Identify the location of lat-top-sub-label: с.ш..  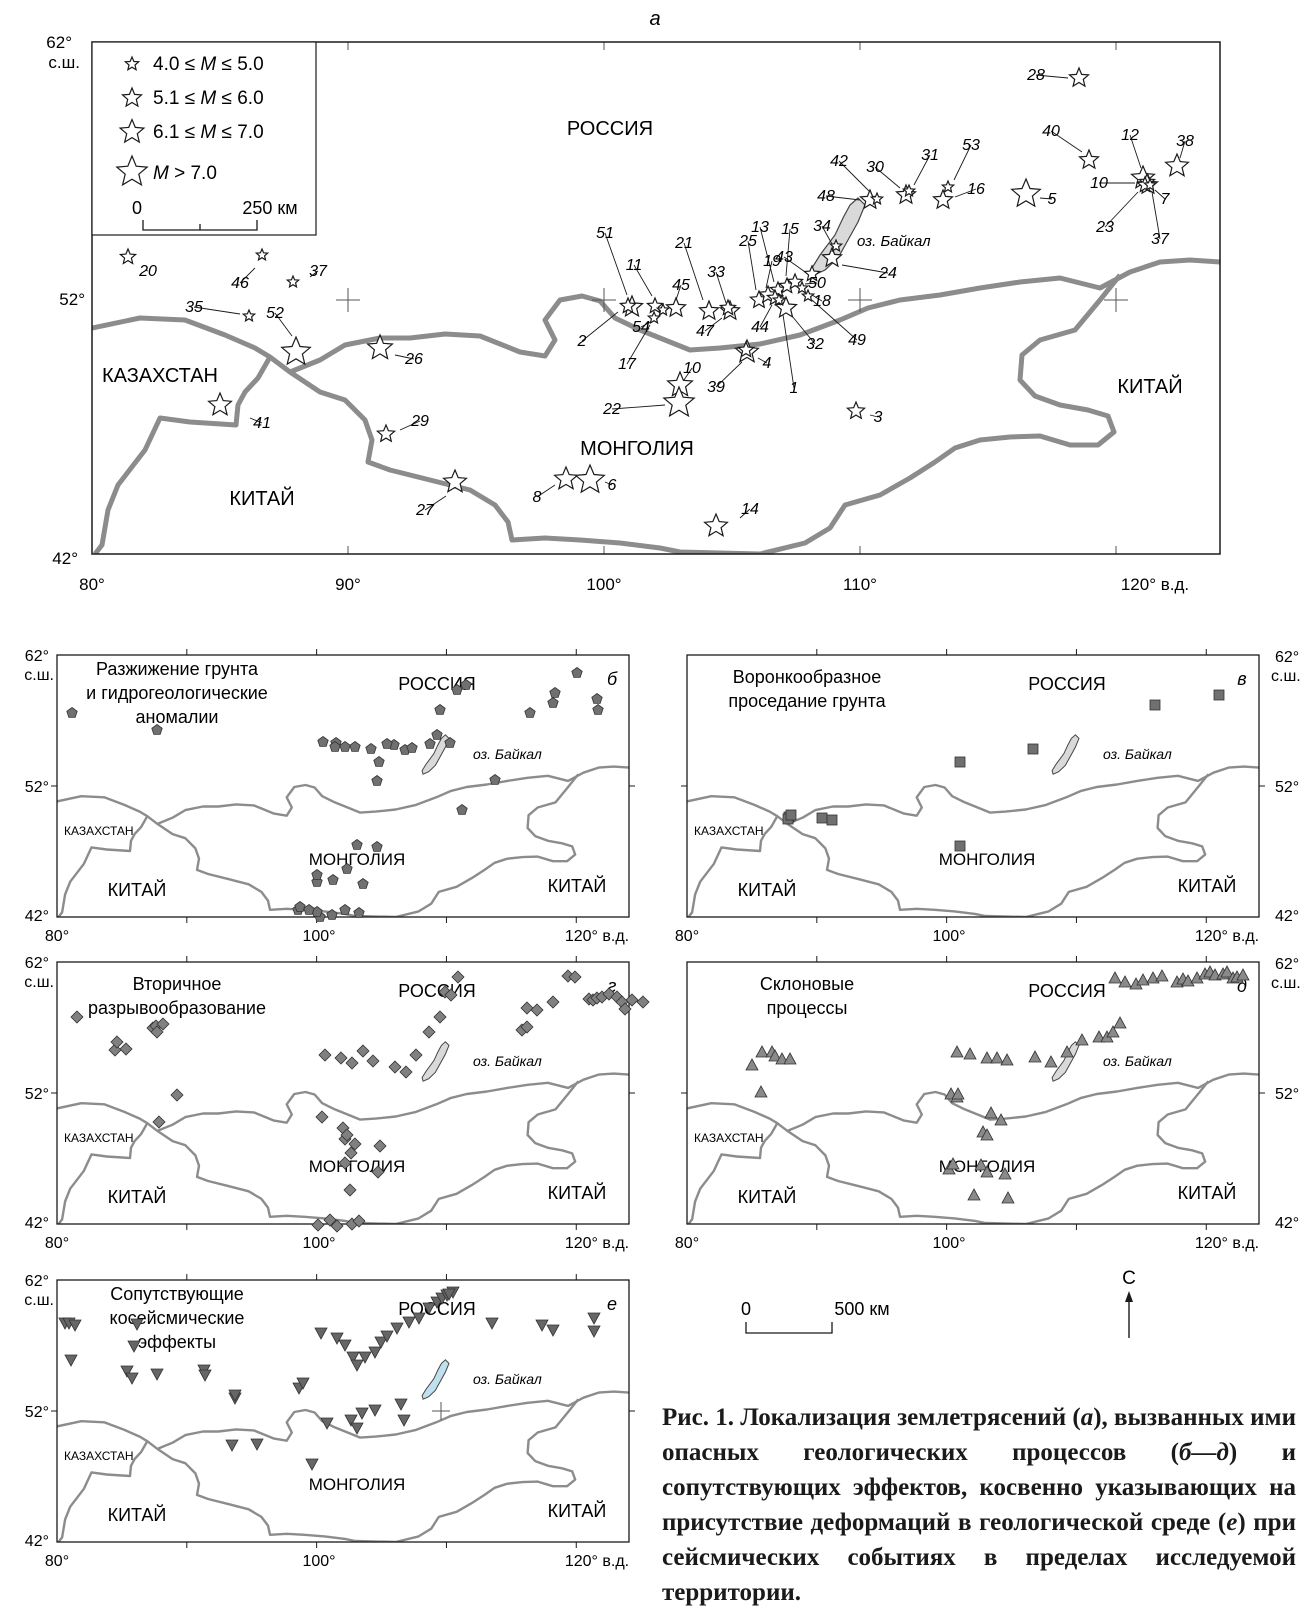
(64, 62).